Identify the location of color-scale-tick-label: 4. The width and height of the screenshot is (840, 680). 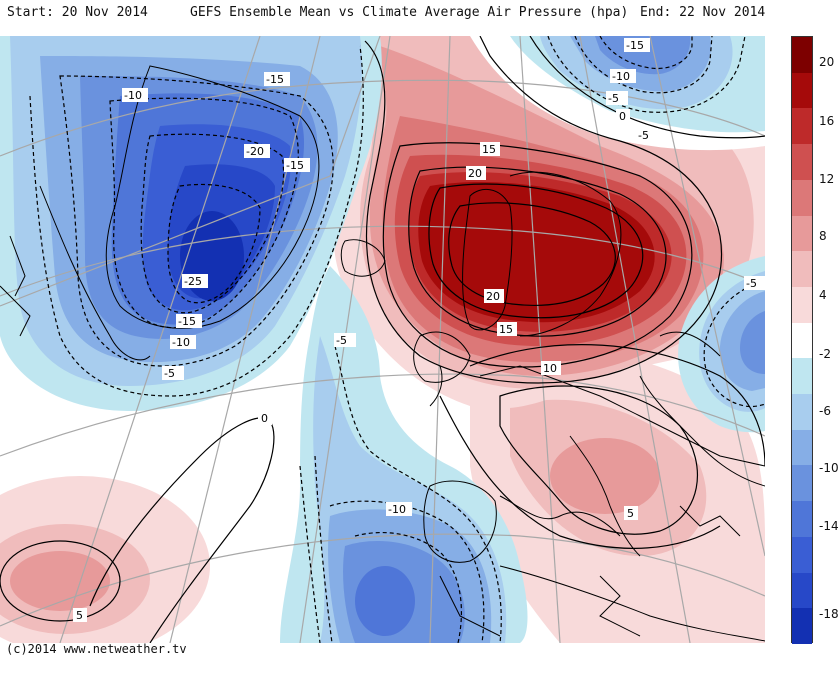
(823, 295).